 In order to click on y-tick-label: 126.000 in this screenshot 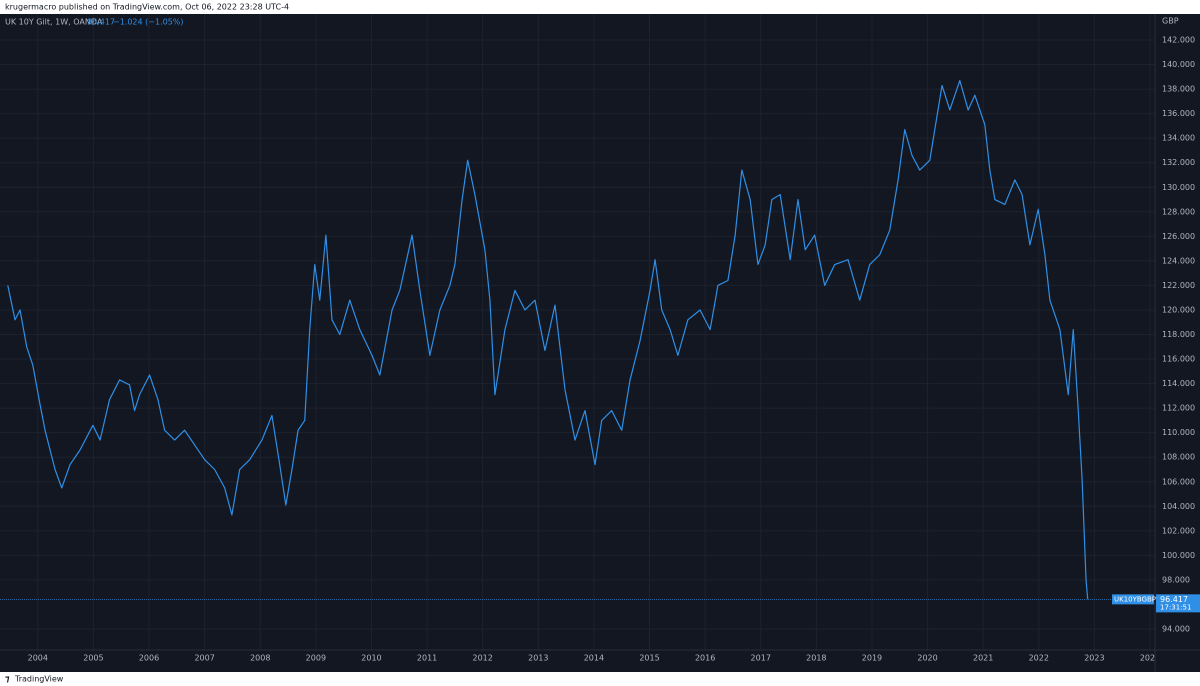, I will do `click(1178, 236)`.